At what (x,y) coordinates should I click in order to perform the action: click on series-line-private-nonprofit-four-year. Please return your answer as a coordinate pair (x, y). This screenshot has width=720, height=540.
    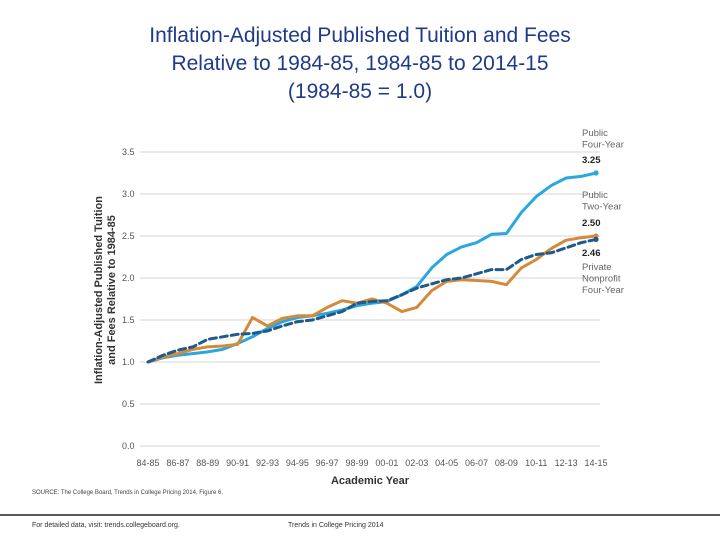
    Looking at the image, I should click on (372, 300).